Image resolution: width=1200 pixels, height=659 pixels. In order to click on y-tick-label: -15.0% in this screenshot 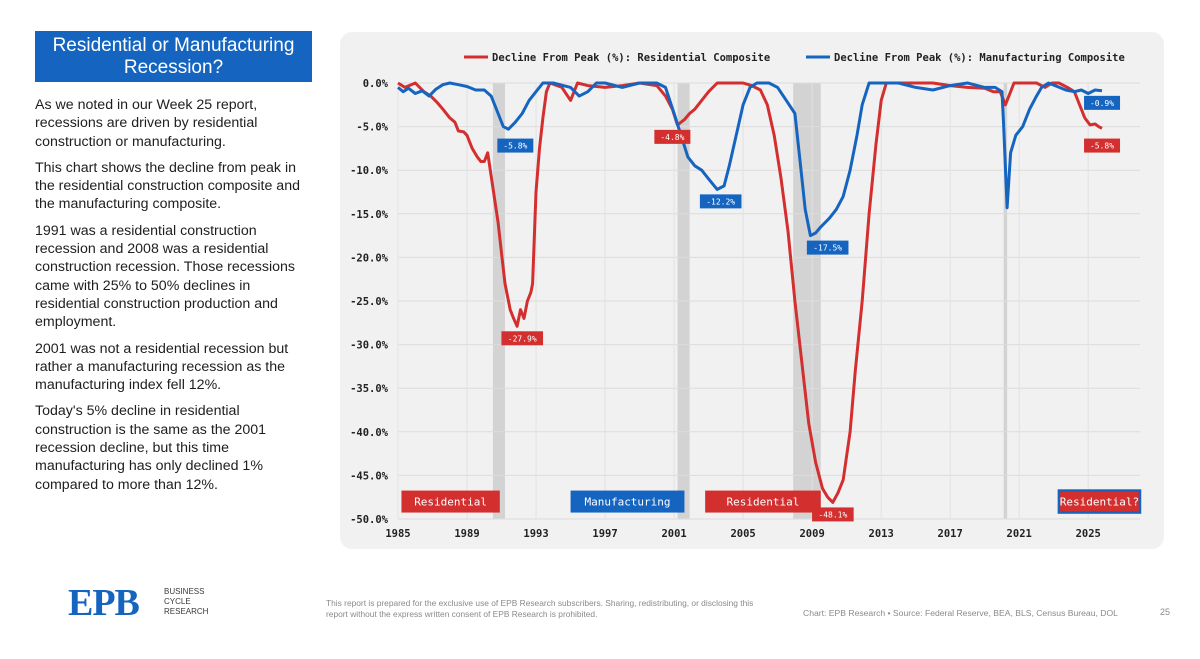, I will do `click(369, 215)`.